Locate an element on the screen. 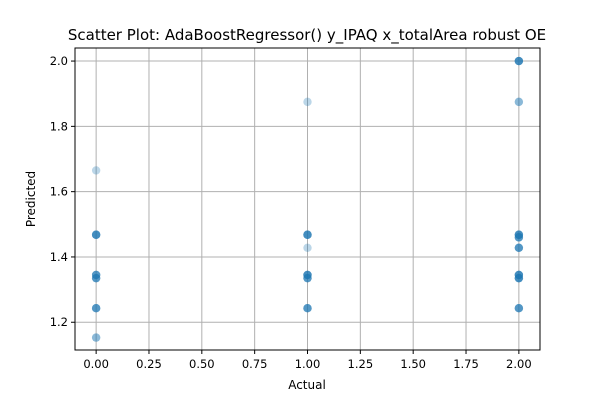  x-axis-label: Actual is located at coordinates (307, 385).